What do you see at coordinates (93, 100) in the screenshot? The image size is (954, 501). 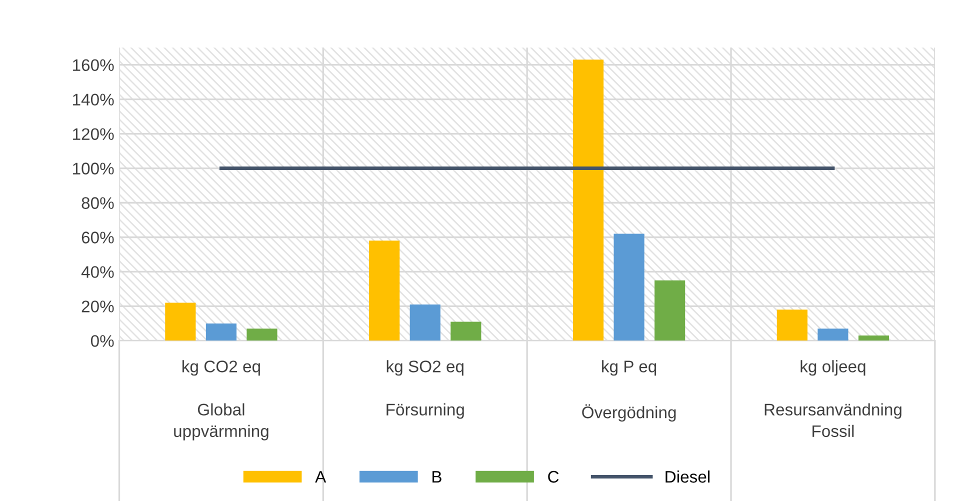 I see `y-tick-label: 140%` at bounding box center [93, 100].